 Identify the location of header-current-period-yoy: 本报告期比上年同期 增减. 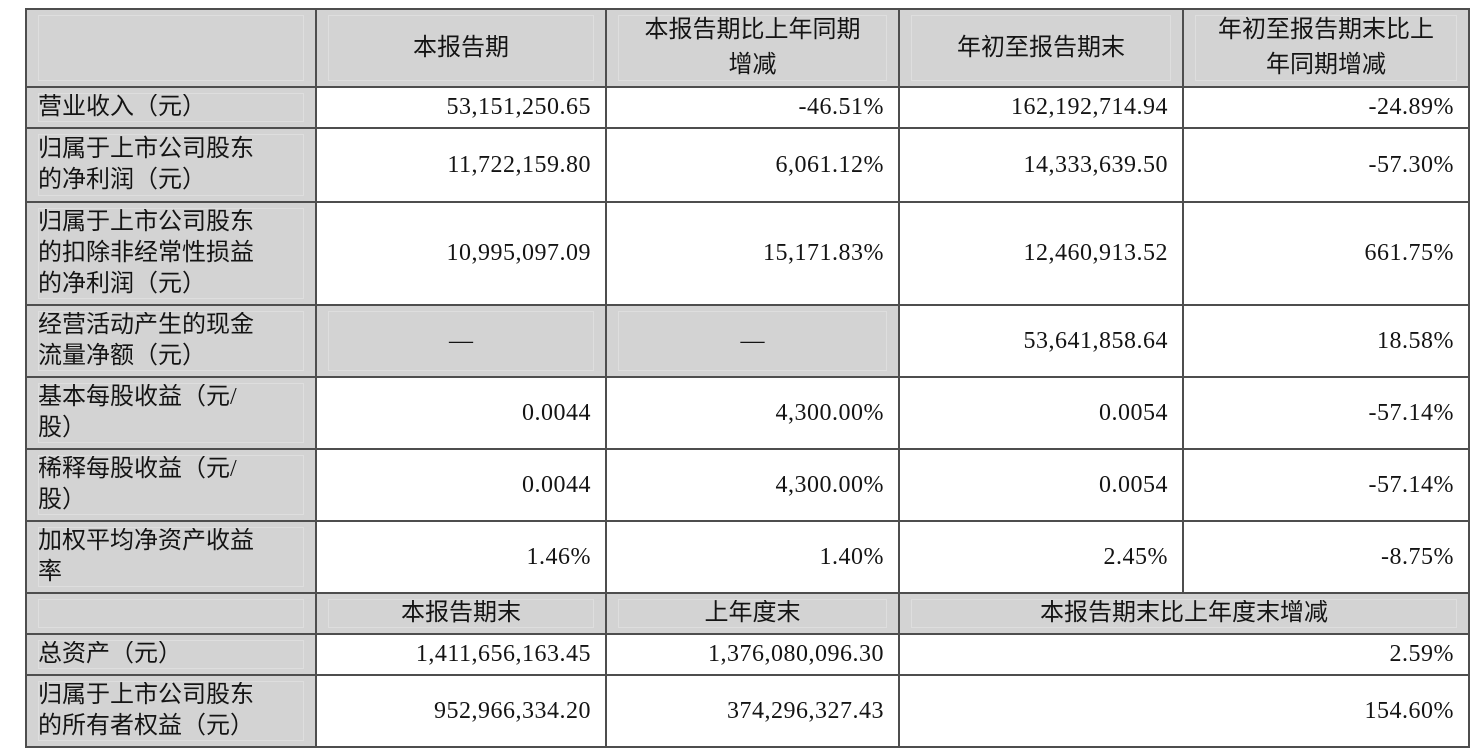
(752, 48).